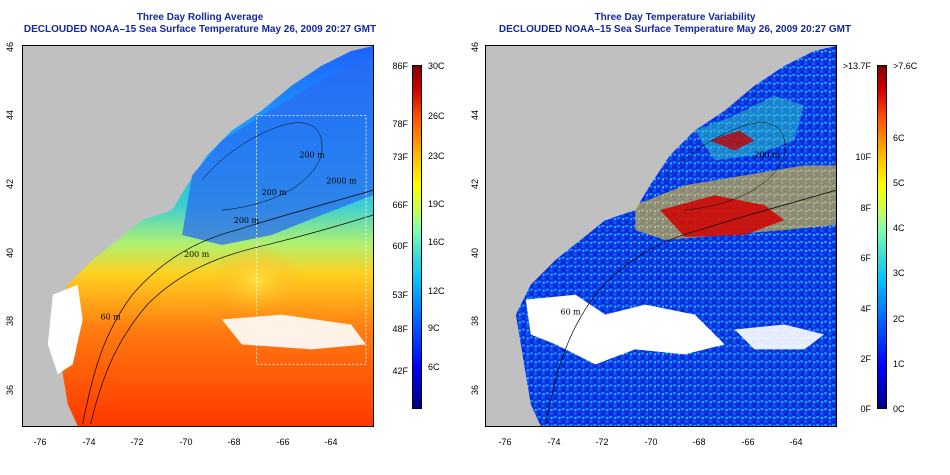 The image size is (950, 475). I want to click on colorbar-f-label: 73F, so click(400, 157).